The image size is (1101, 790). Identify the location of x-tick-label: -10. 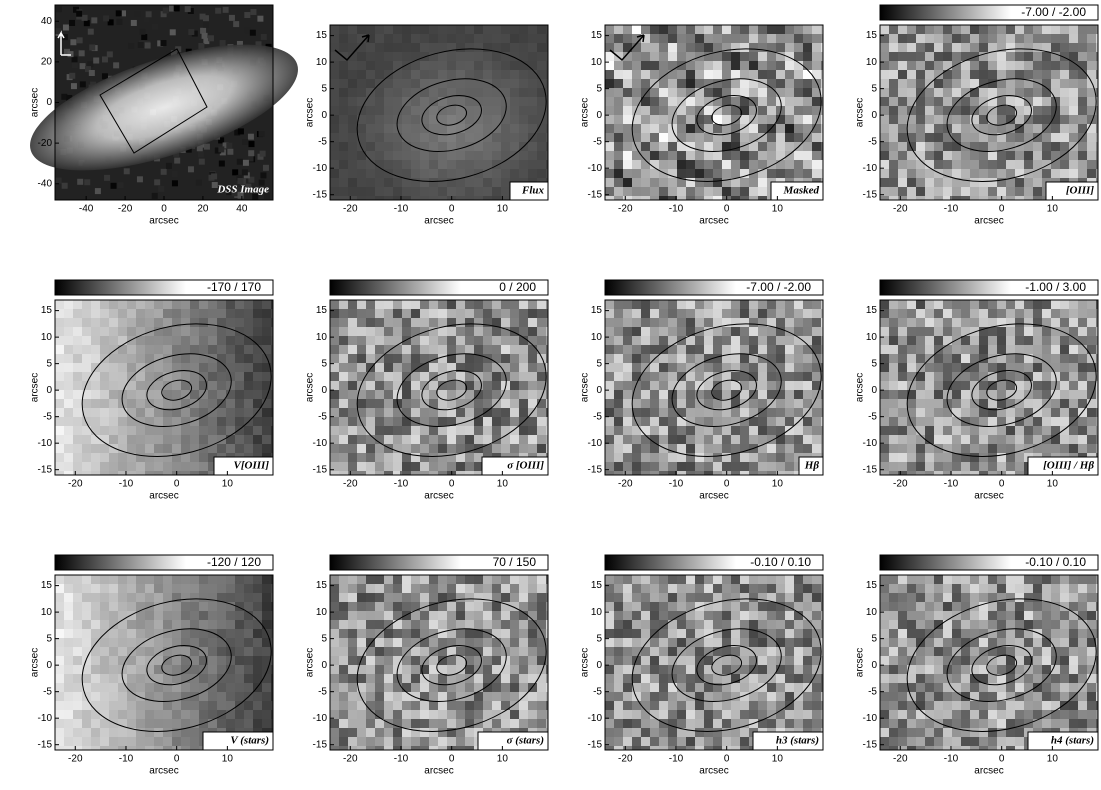
(951, 209).